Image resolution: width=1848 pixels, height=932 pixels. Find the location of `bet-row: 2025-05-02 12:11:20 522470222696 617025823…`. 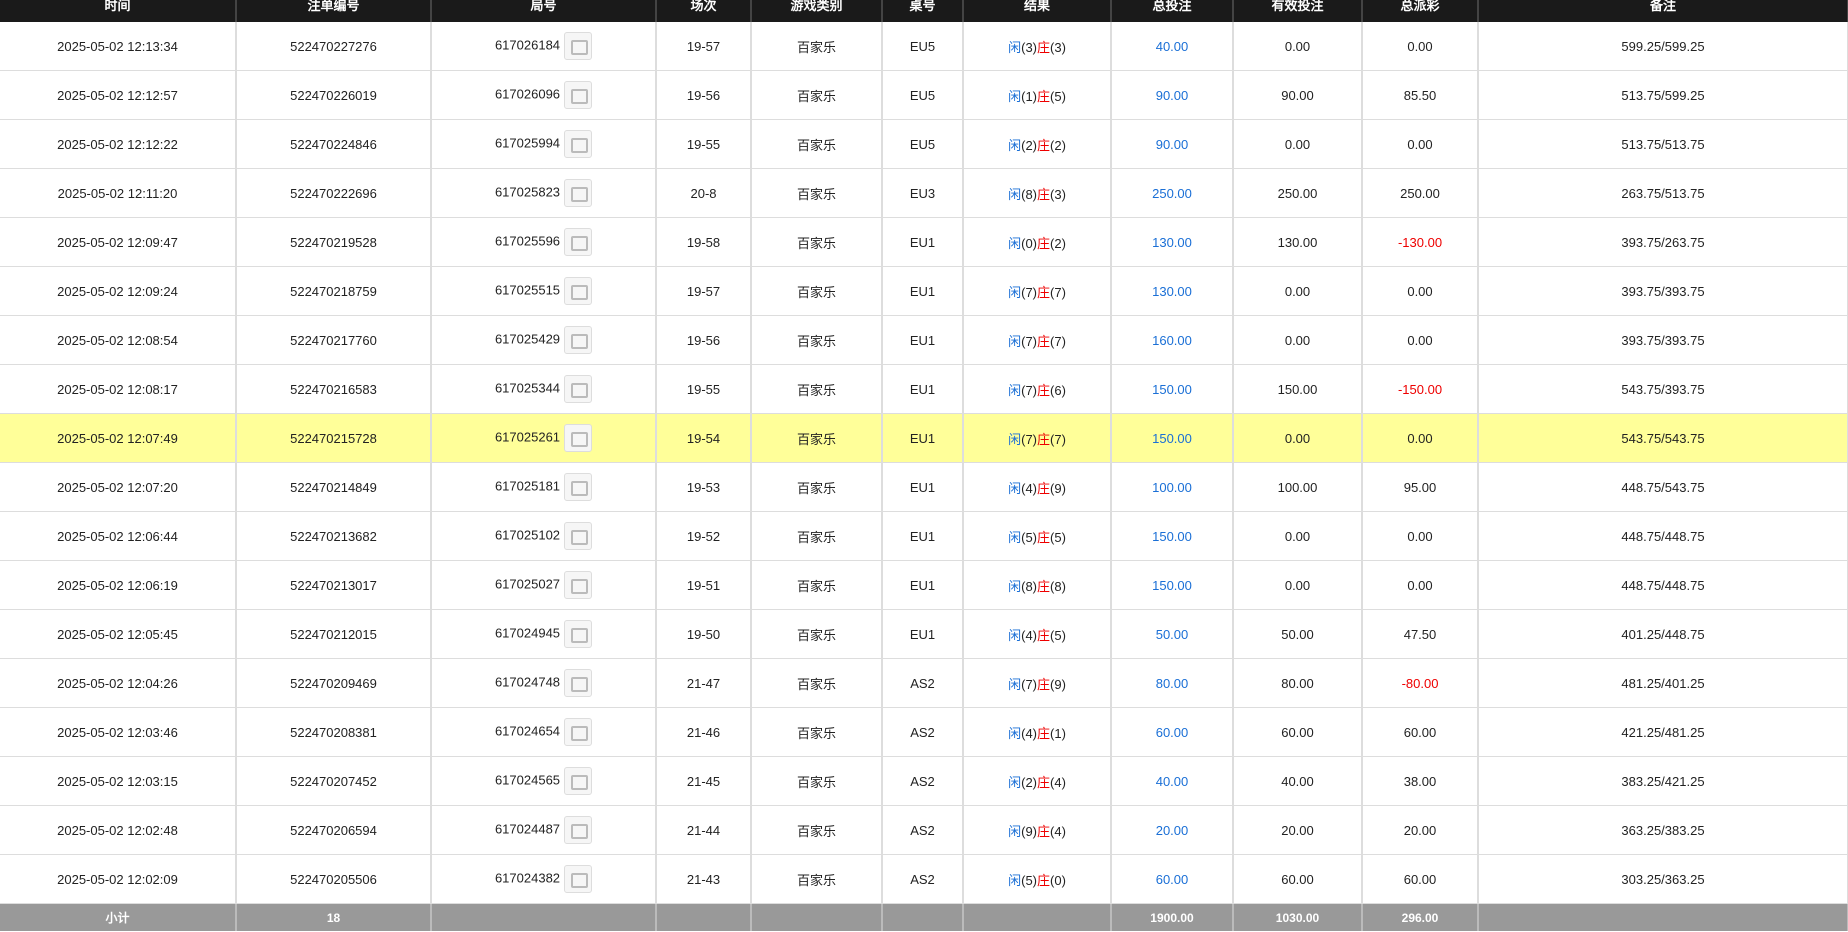

bet-row: 2025-05-02 12:11:20 522470222696 617025823… is located at coordinates (924, 193).